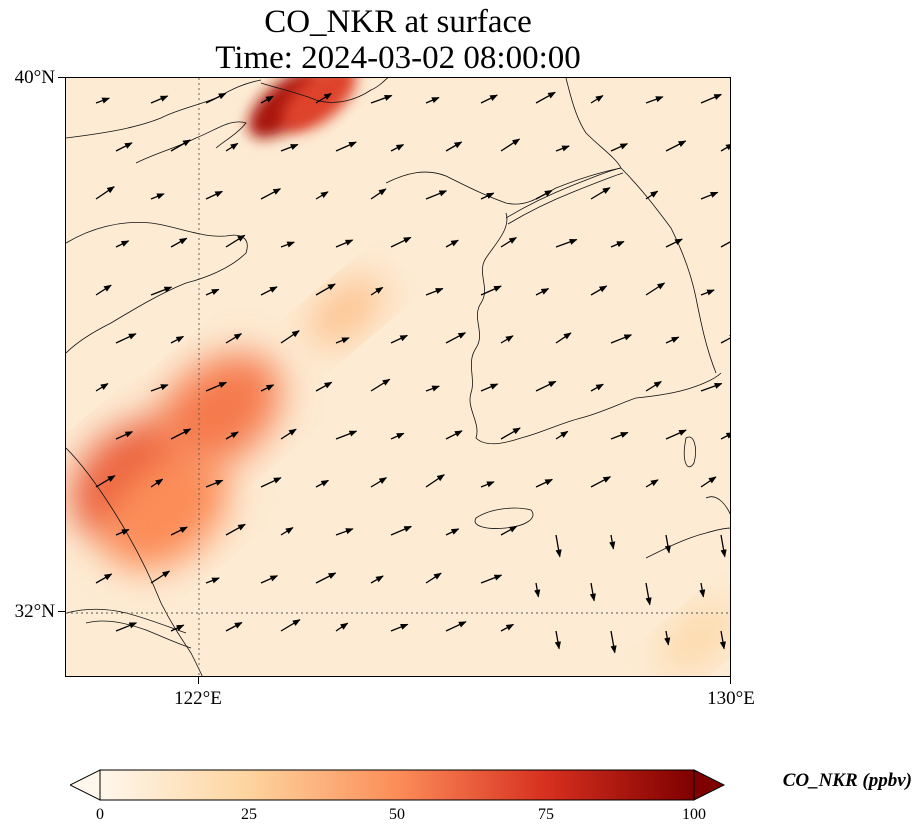 The width and height of the screenshot is (920, 836). Describe the element at coordinates (198, 698) in the screenshot. I see `lon-label-122: 122°E` at that location.